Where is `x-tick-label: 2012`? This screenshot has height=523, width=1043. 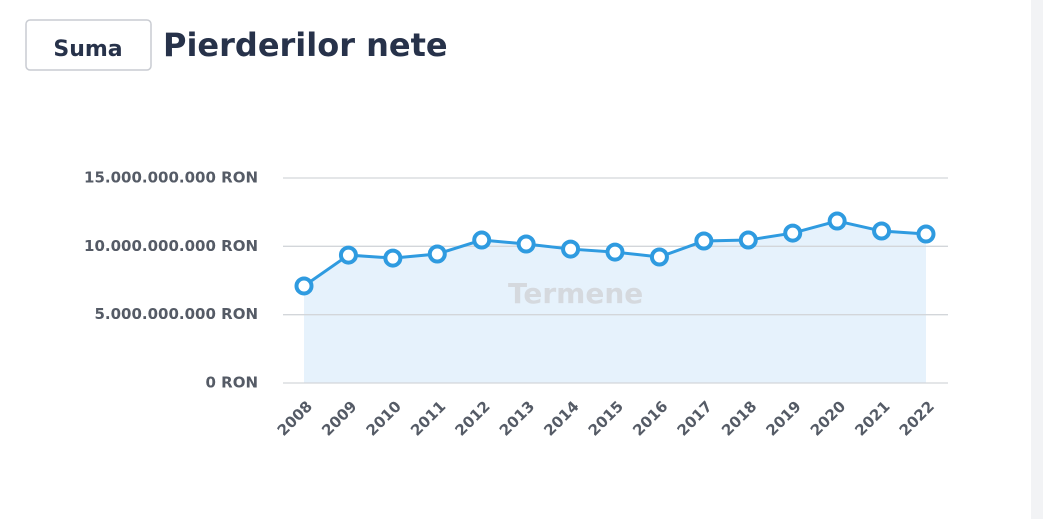 x-tick-label: 2012 is located at coordinates (472, 418).